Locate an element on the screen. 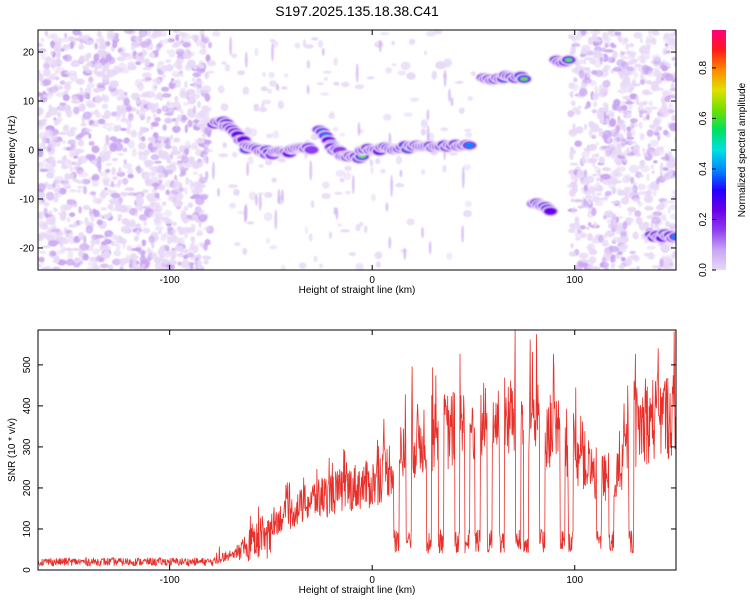 This screenshot has width=750, height=600. colorbar-ticks: 0.0 0.2 0.4 0.6 0.8 is located at coordinates (707, 169).